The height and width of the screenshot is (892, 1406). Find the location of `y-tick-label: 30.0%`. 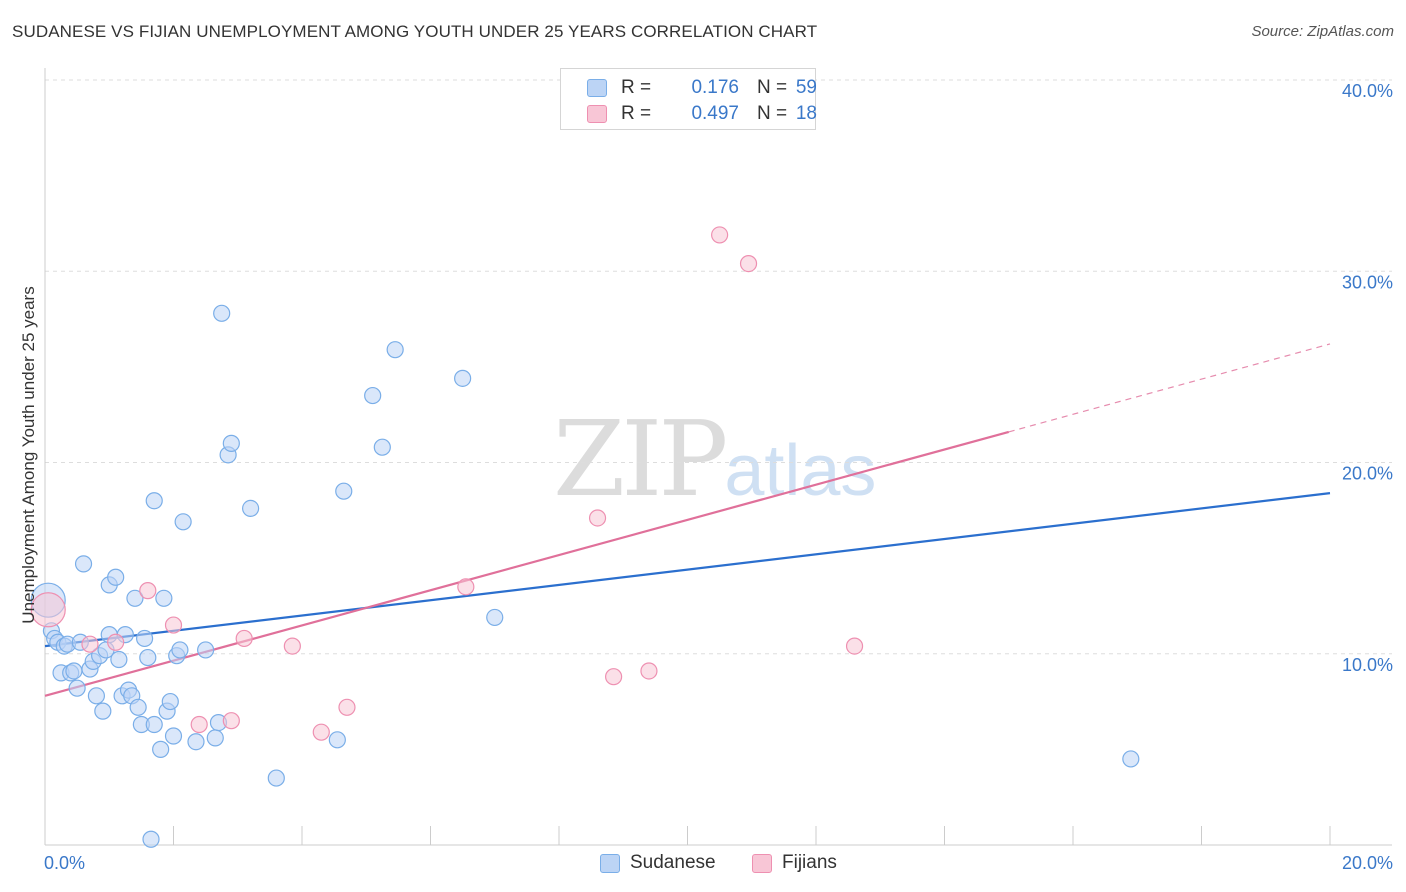

y-tick-label: 30.0% is located at coordinates (1367, 282).